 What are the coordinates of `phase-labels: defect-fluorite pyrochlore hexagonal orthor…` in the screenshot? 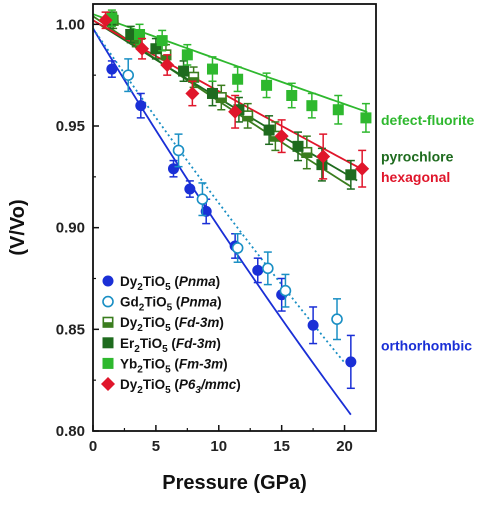 It's located at (428, 233).